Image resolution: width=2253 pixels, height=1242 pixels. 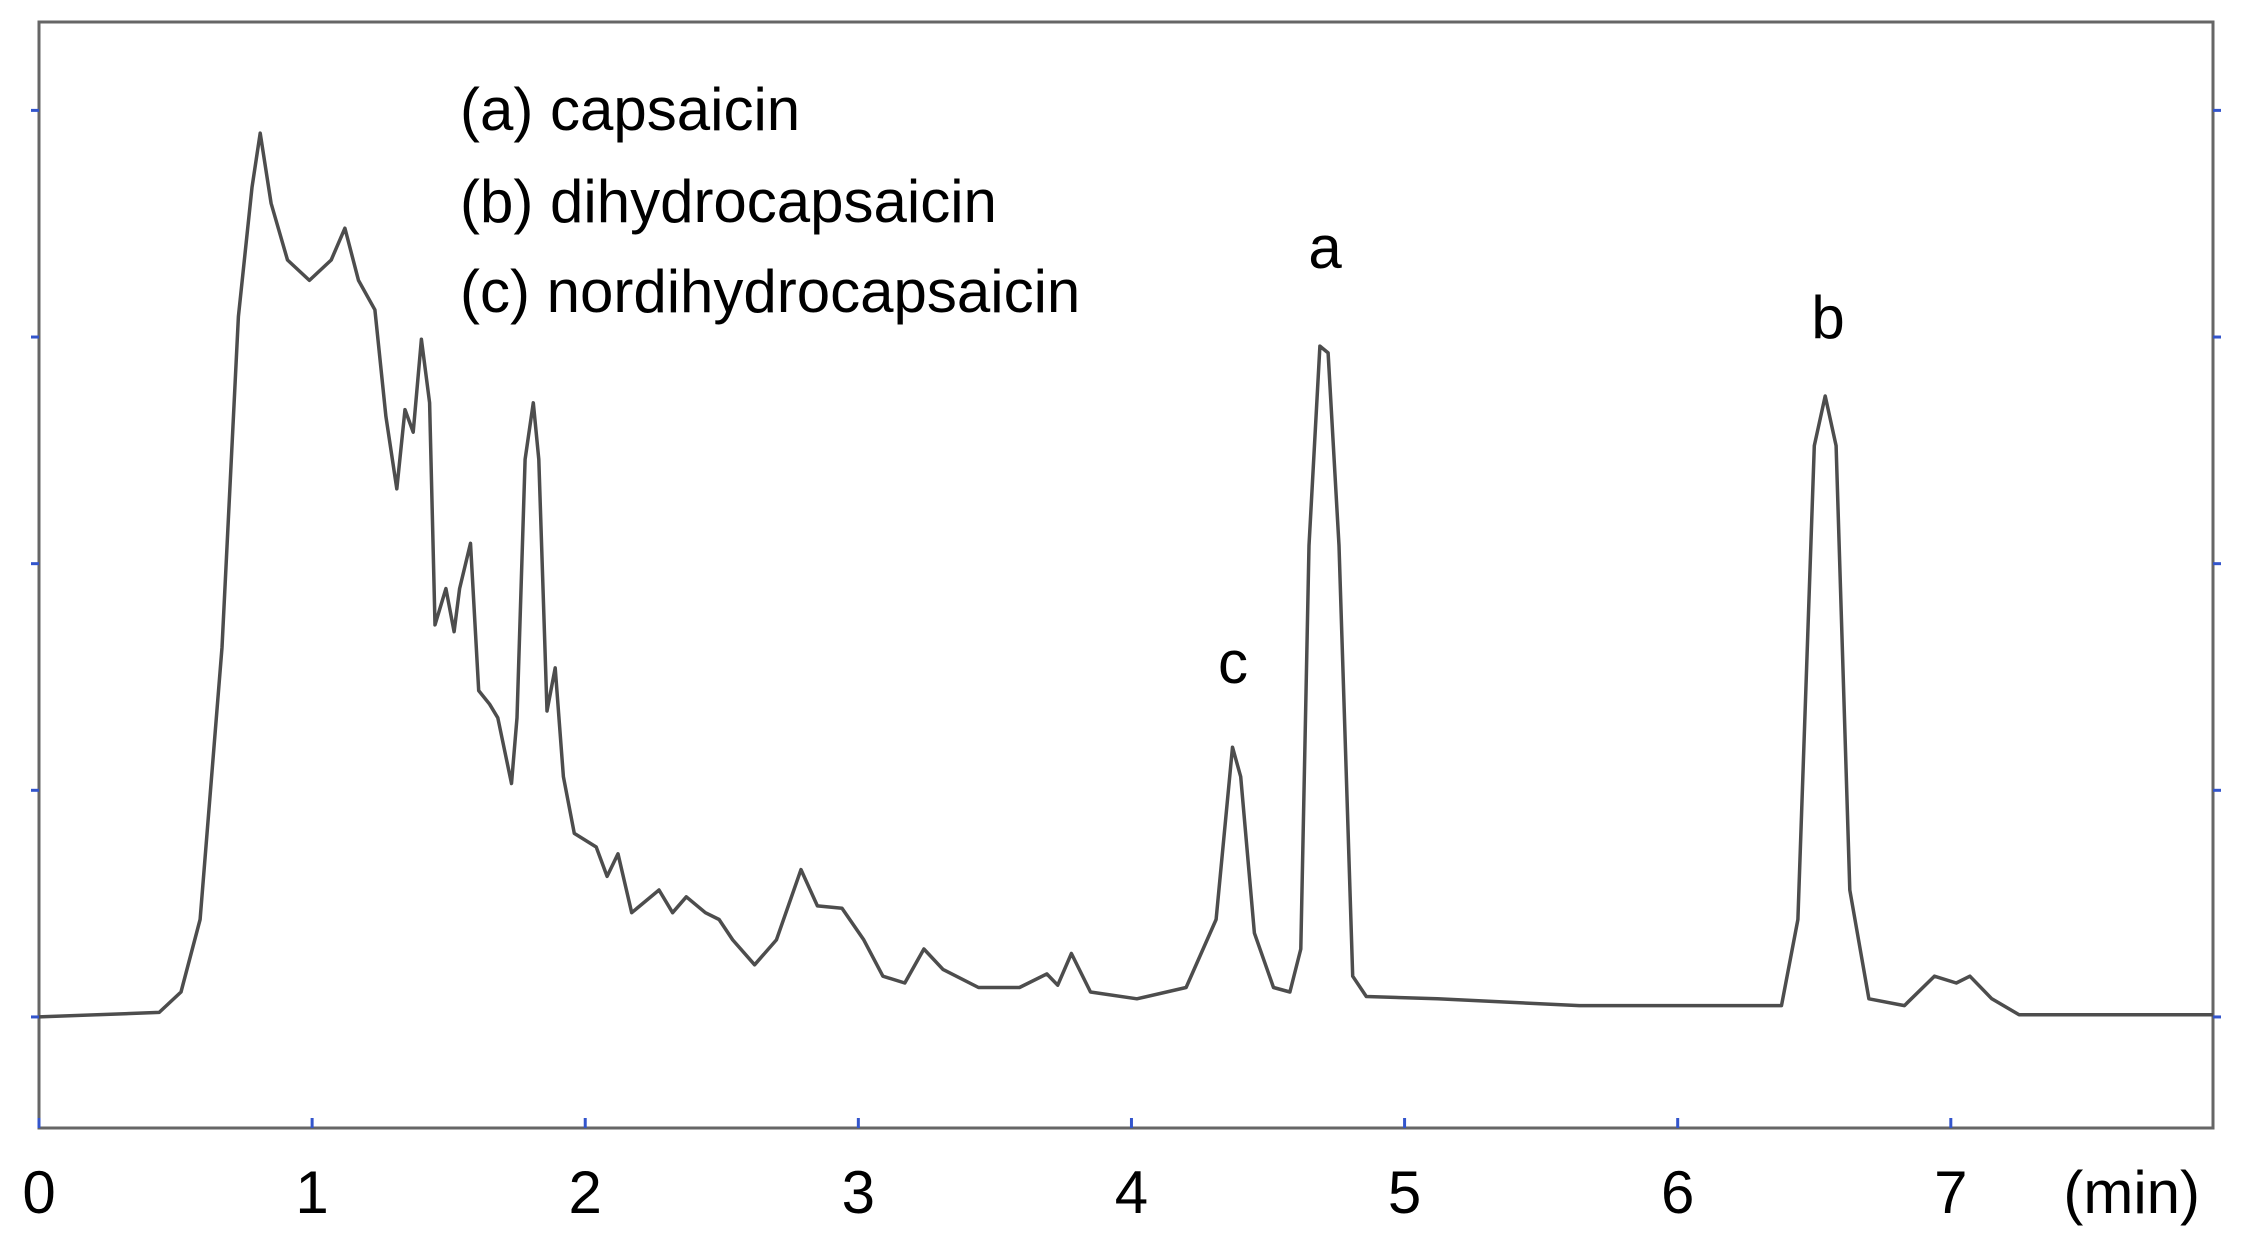 What do you see at coordinates (728, 201) in the screenshot?
I see `annotation: (b) dihydrocapsaicin` at bounding box center [728, 201].